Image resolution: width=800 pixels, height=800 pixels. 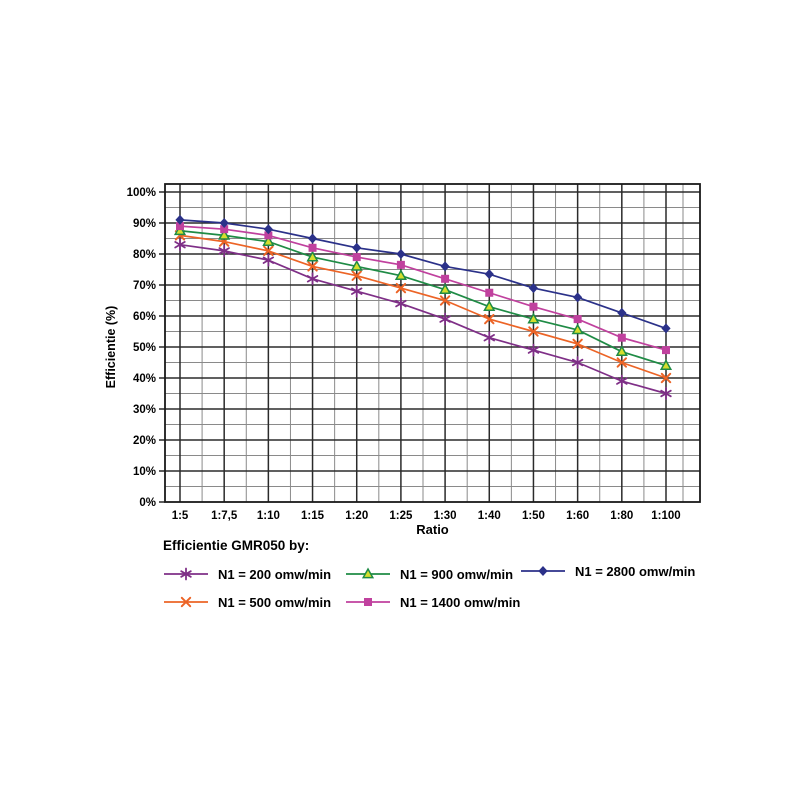 I want to click on legend-item-n1-1400: N1 = 1400 omw/min, so click(x=432, y=602).